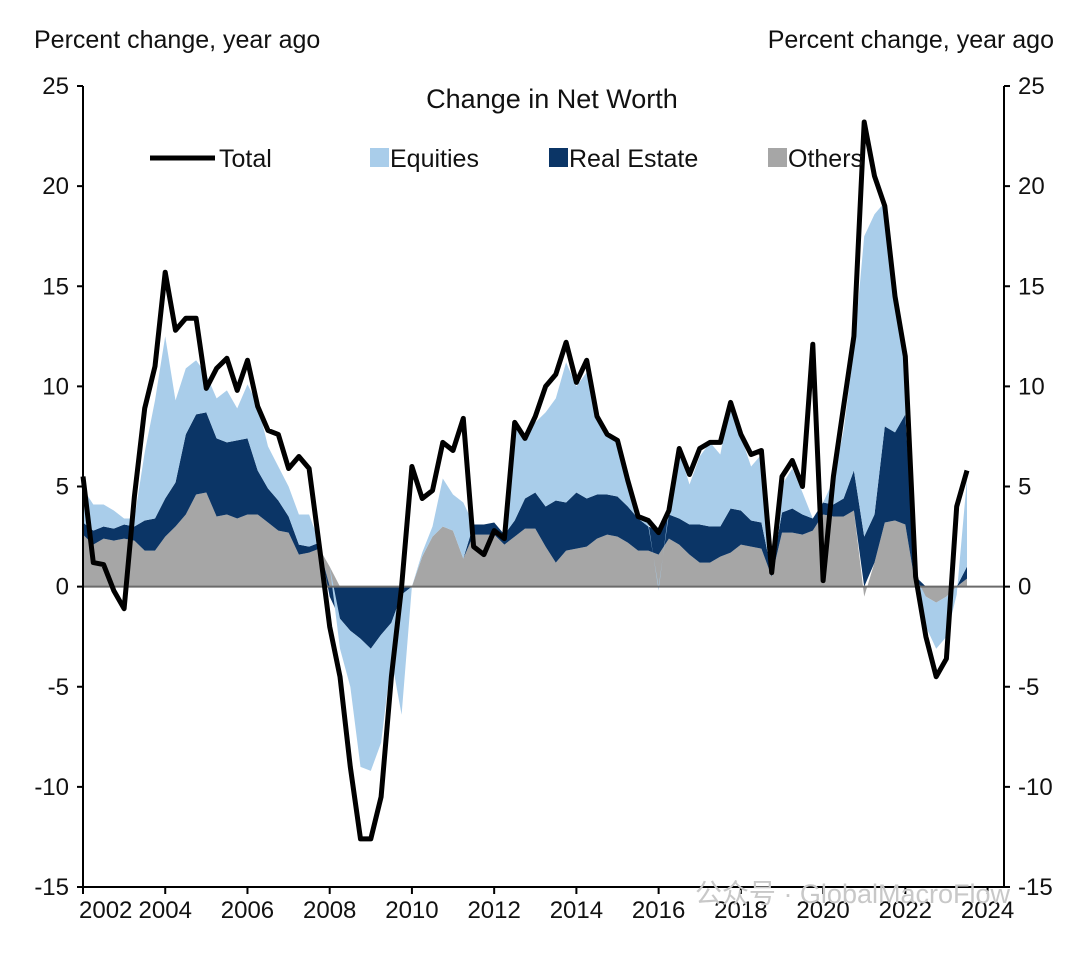 The image size is (1080, 955). I want to click on x-tick-label: 2022, so click(905, 910).